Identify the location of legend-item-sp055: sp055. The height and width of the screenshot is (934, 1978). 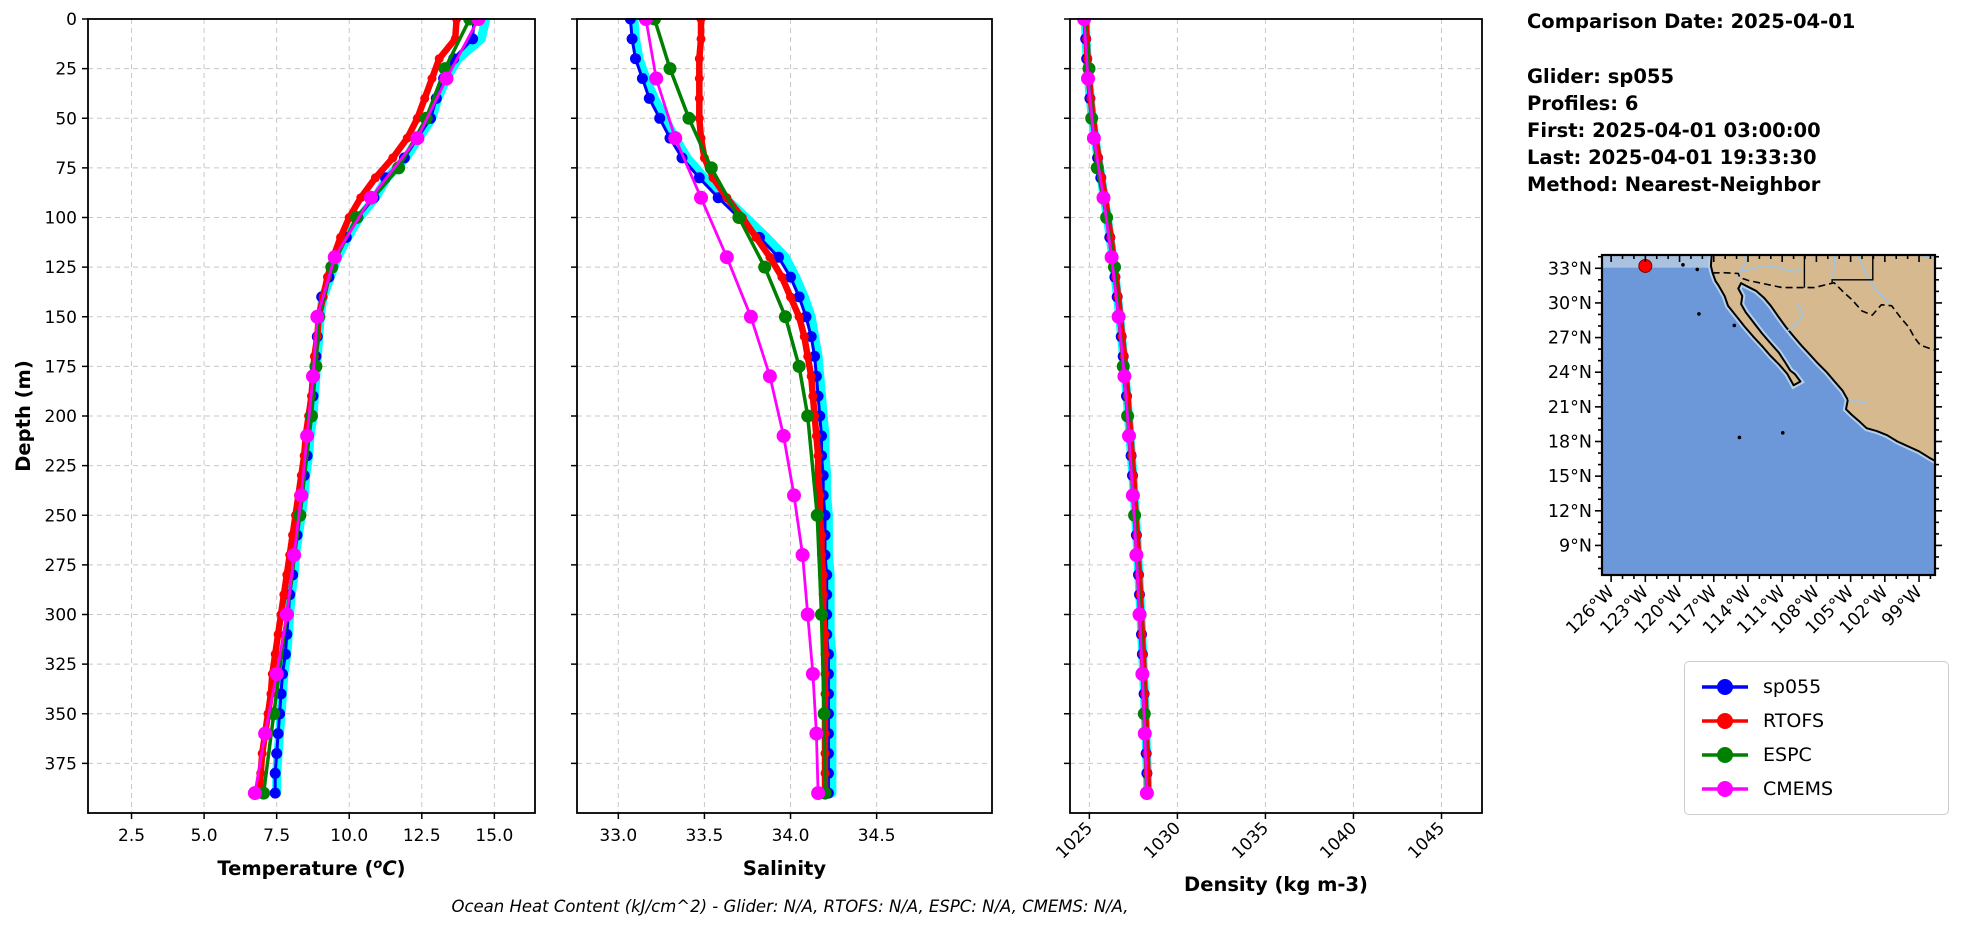
(1816, 687).